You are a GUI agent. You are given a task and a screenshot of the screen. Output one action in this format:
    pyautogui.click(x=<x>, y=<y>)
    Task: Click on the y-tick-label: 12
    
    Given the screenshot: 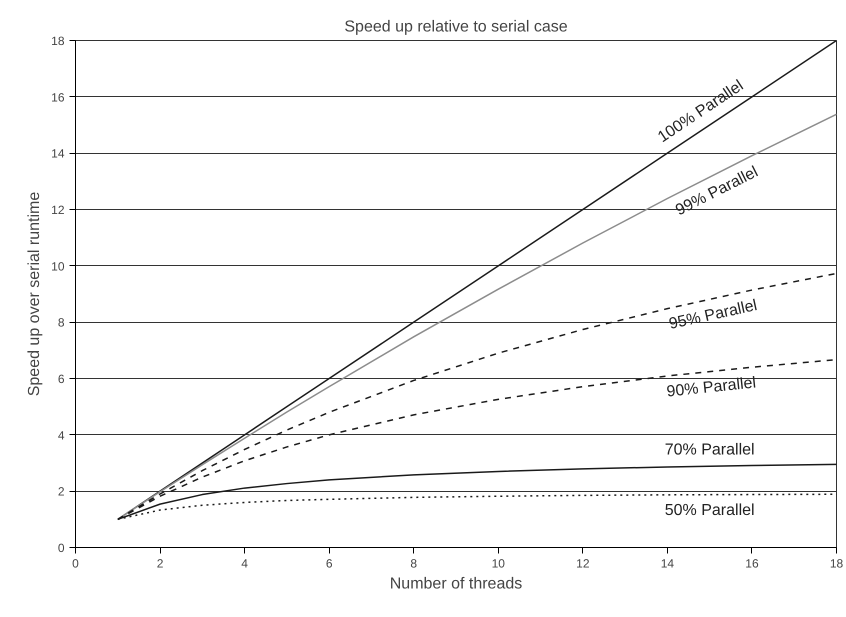 What is the action you would take?
    pyautogui.click(x=58, y=210)
    